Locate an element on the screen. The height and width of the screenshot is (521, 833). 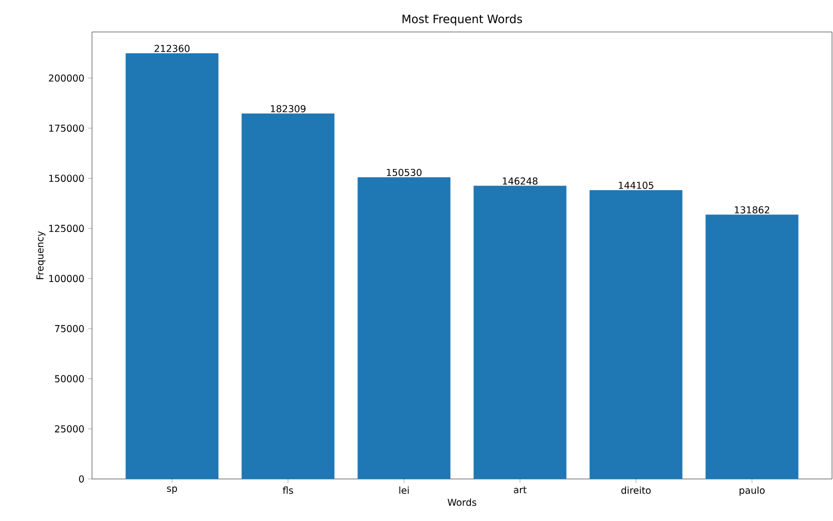
data-label: 212360 is located at coordinates (172, 48).